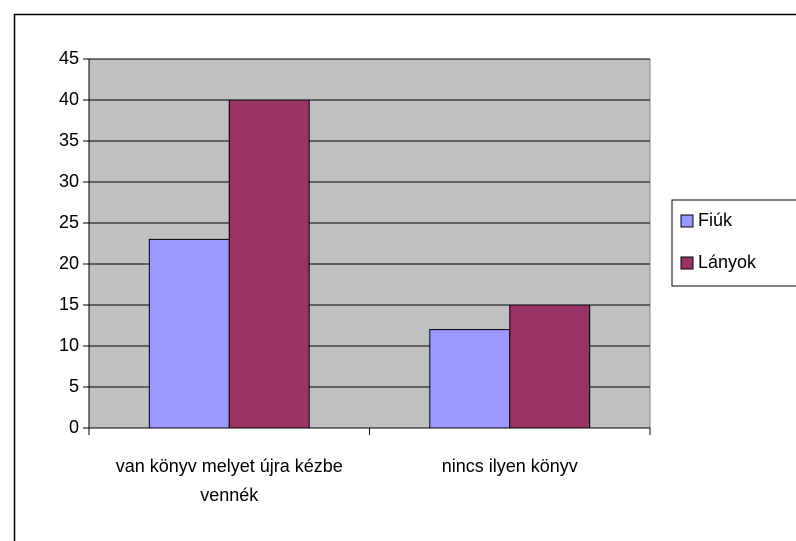  What do you see at coordinates (229, 480) in the screenshot?
I see `x-tick-label: van könyv melyet újra kézbe vennék` at bounding box center [229, 480].